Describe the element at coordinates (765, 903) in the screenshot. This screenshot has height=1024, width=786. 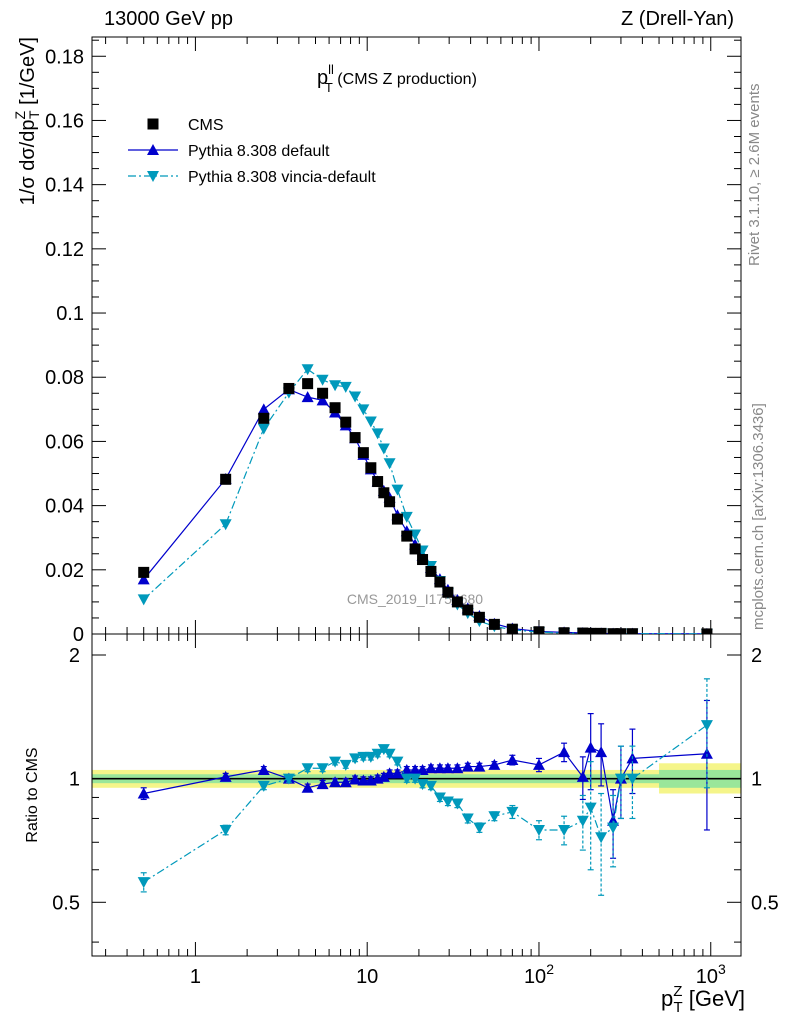
I see `ratio-tick-label-right: 0.5` at that location.